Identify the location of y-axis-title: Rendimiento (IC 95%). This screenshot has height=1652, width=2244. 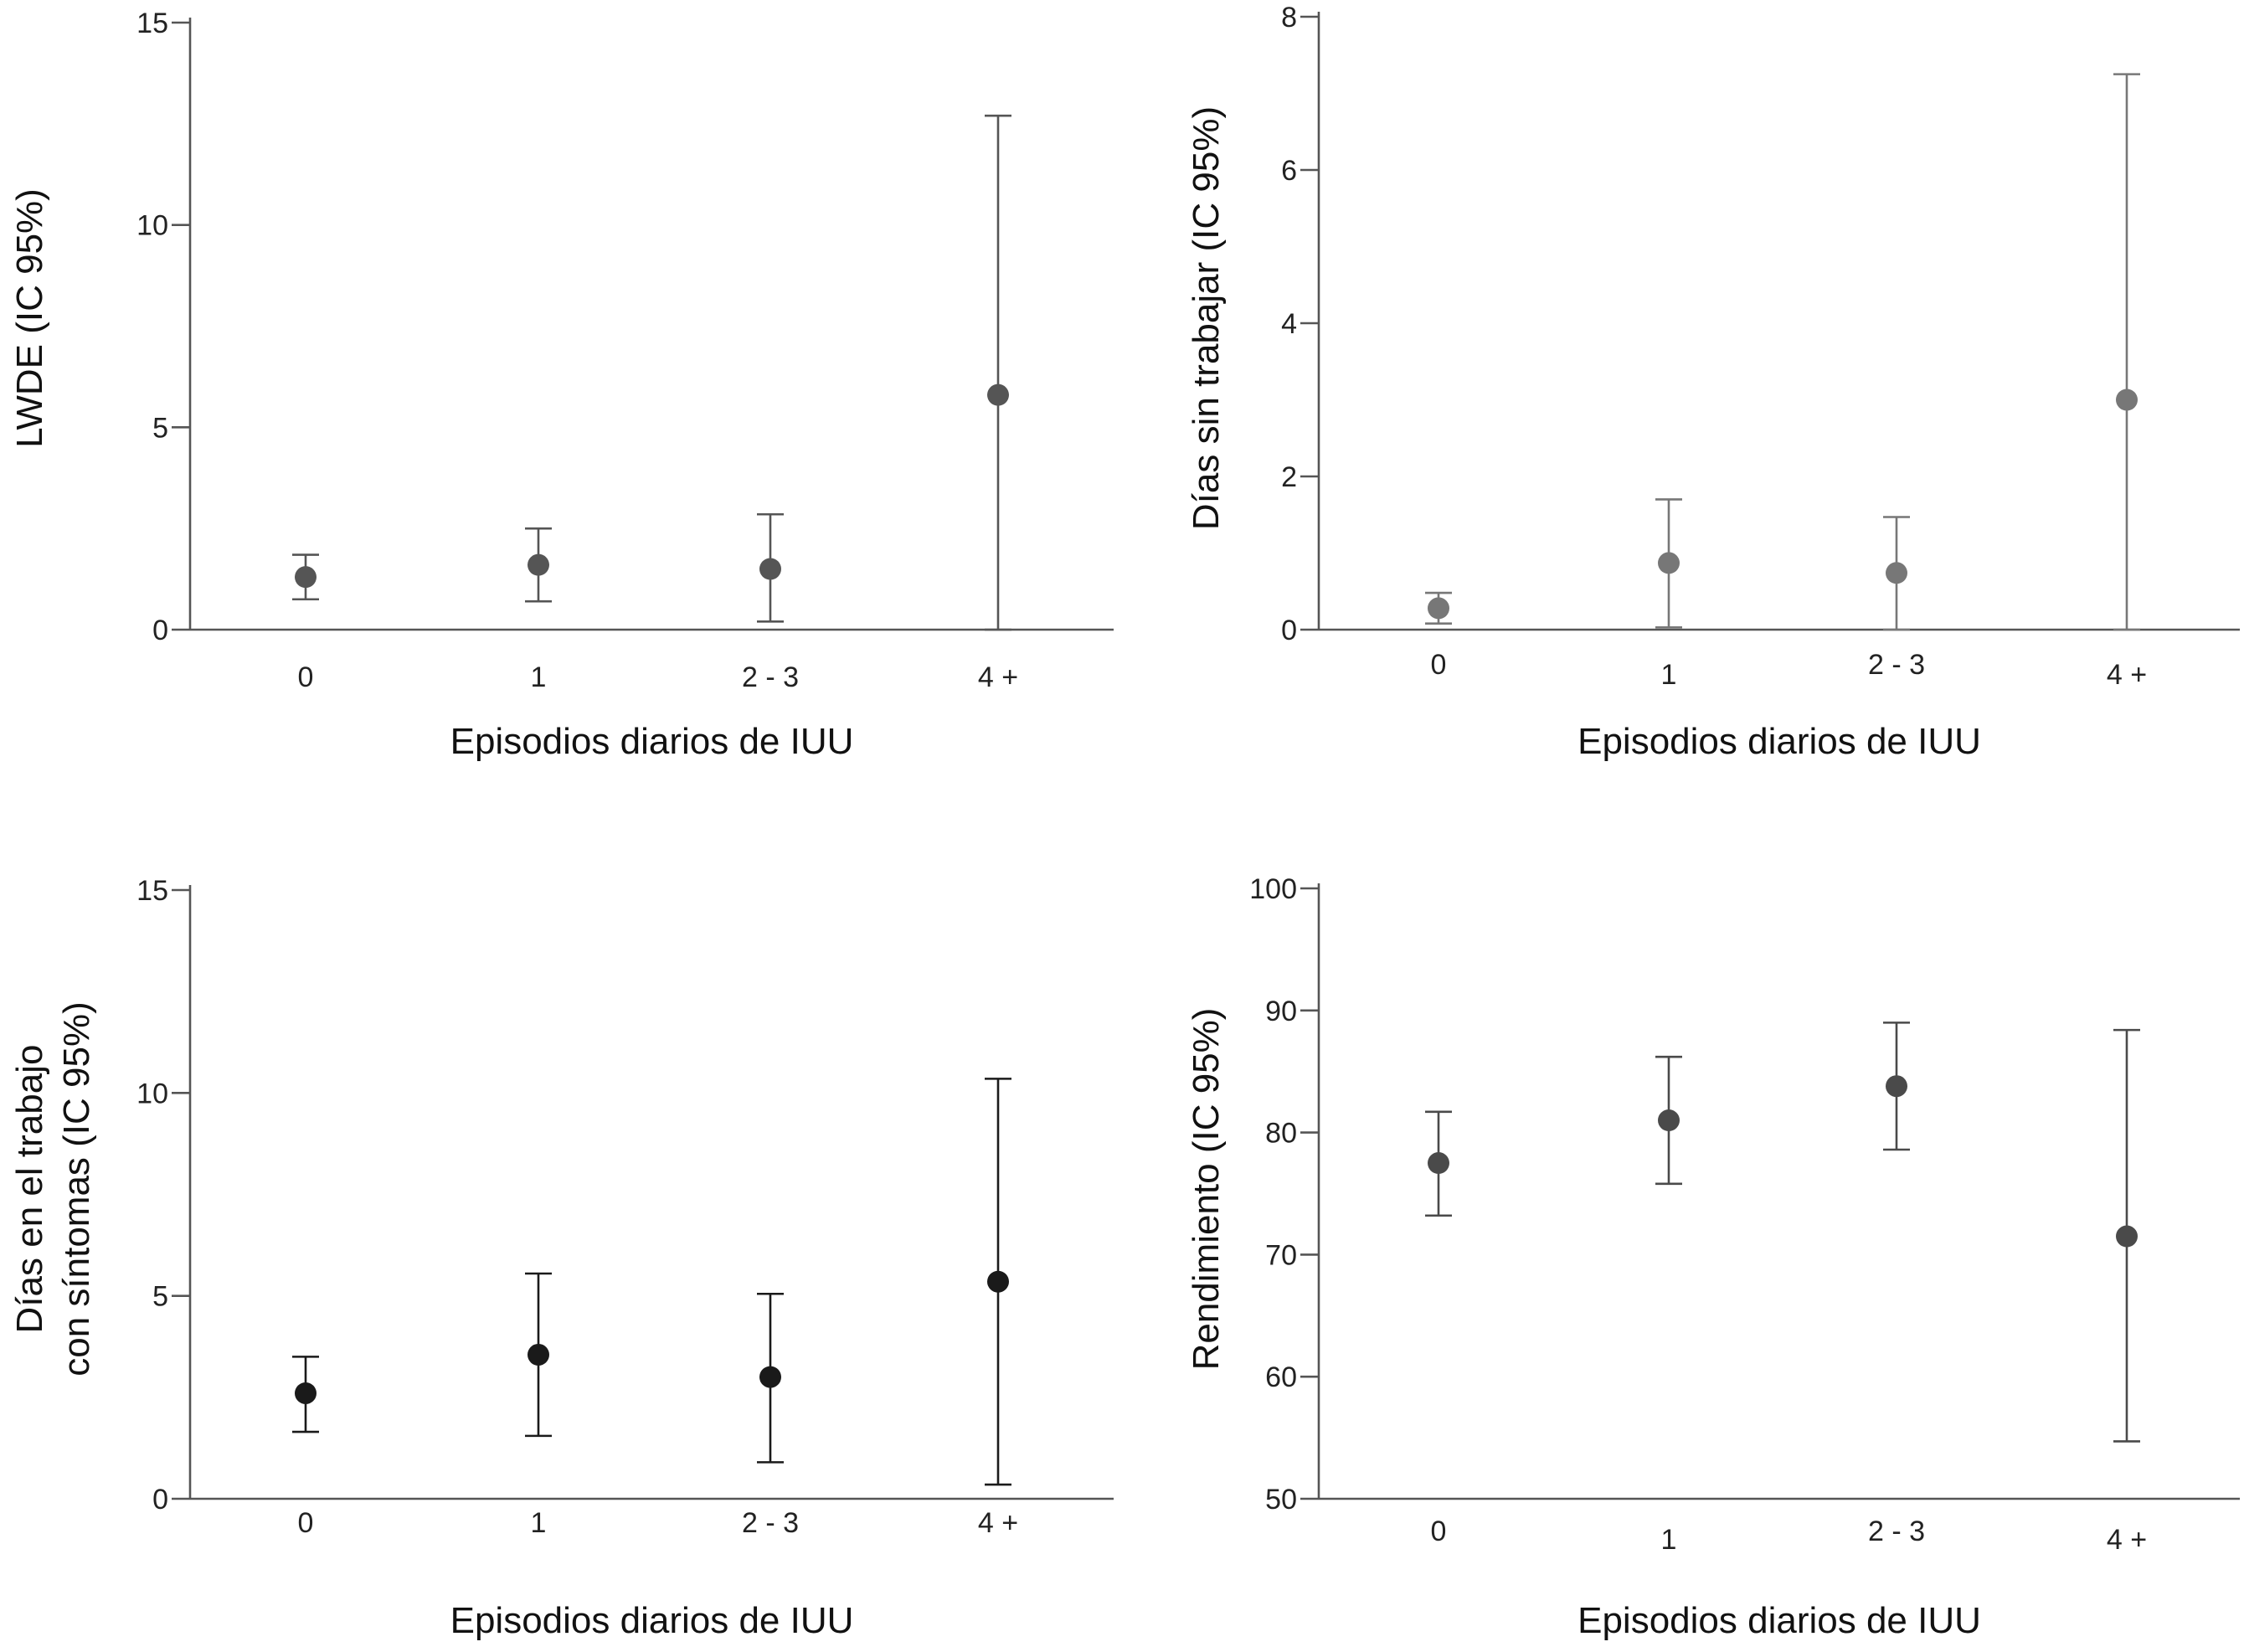
(1207, 1189).